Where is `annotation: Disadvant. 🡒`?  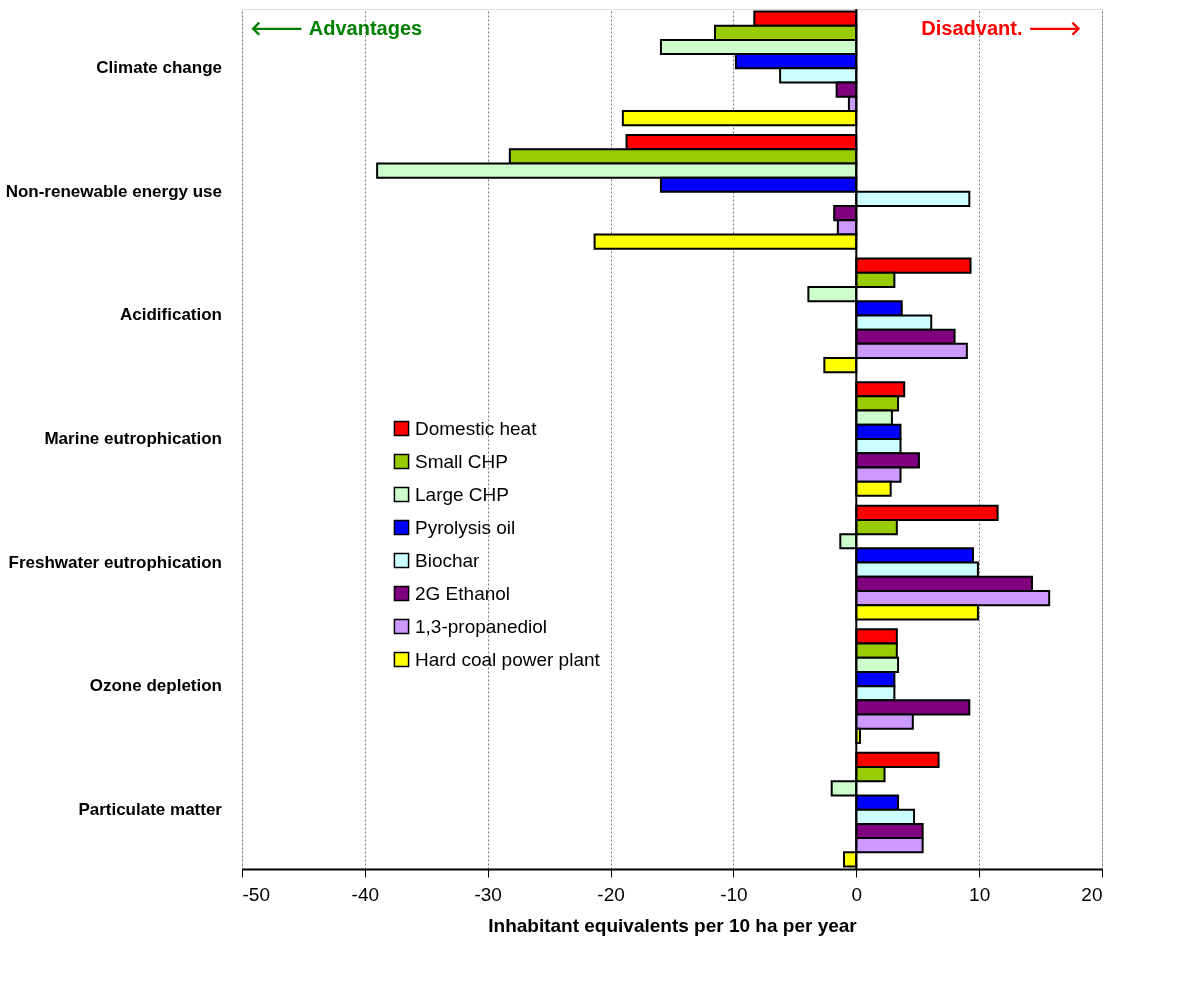 annotation: Disadvant. 🡒 is located at coordinates (1001, 28).